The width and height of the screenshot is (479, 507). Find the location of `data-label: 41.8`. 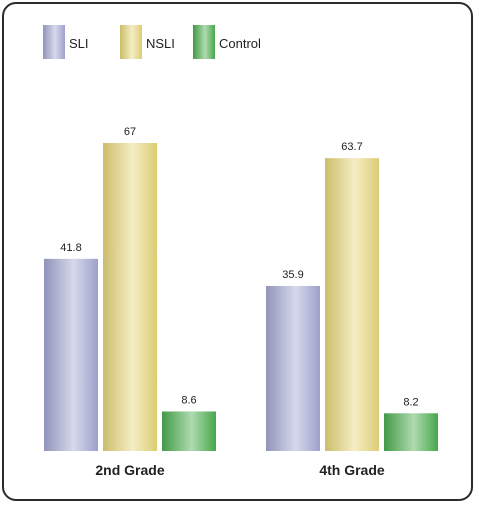

data-label: 41.8 is located at coordinates (70, 248).